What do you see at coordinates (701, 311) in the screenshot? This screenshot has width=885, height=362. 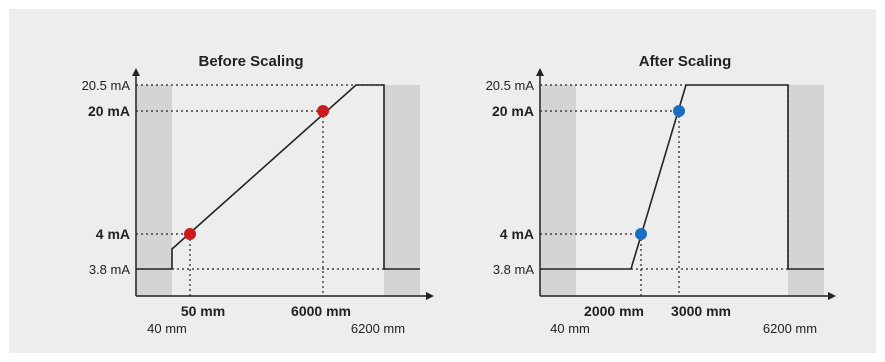 I see `after-x-tick-3000mm: 3000 mm` at bounding box center [701, 311].